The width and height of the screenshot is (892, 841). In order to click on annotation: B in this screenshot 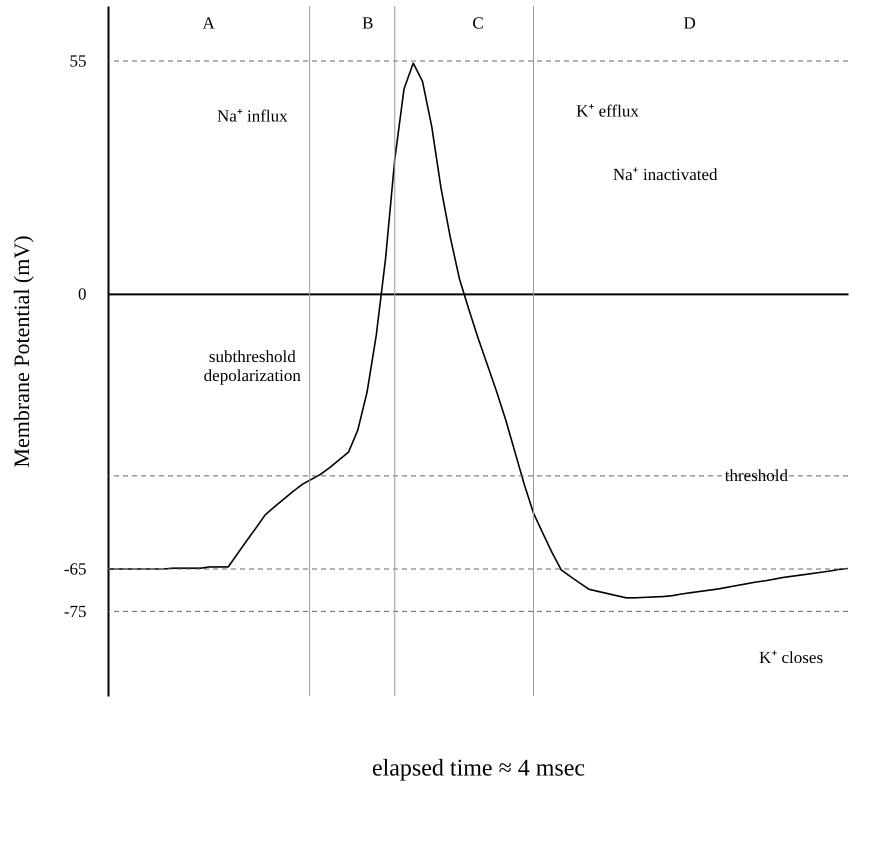, I will do `click(368, 22)`.